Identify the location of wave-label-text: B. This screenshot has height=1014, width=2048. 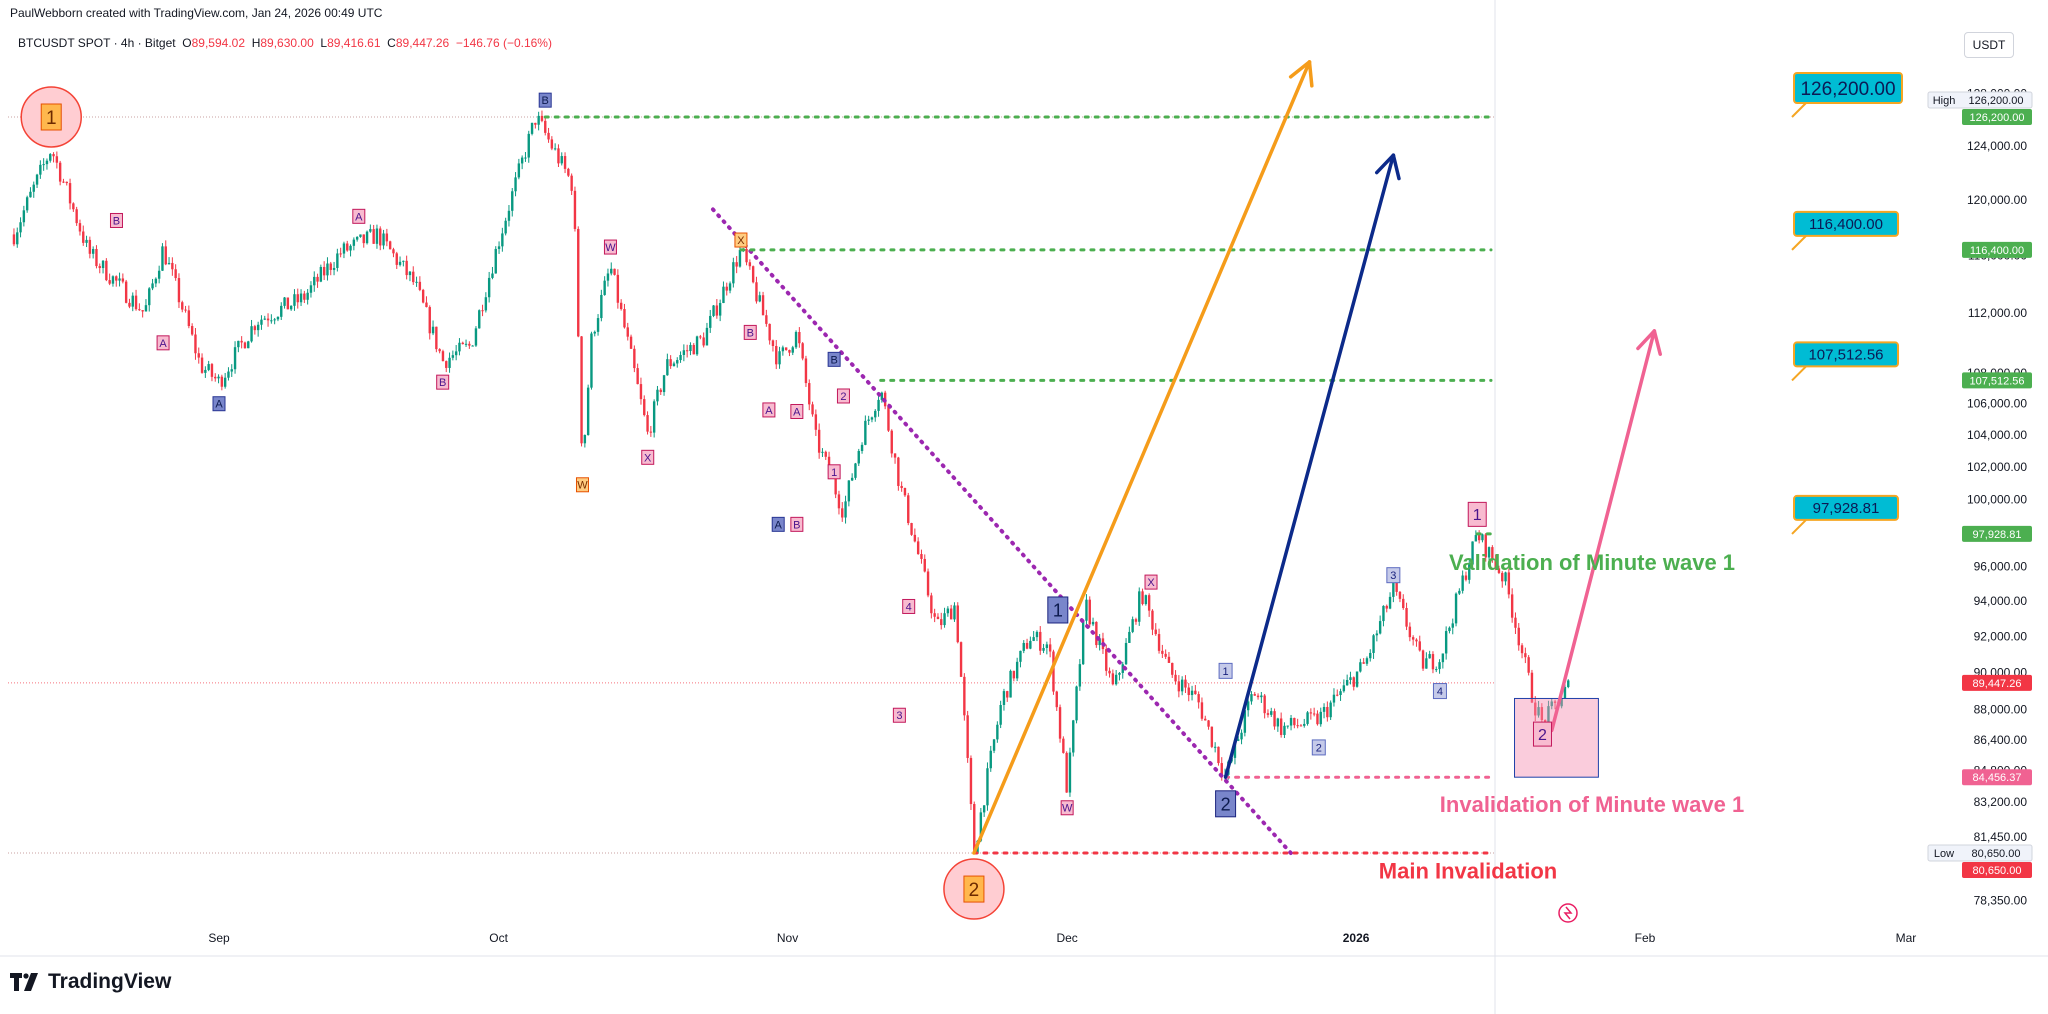
(545, 101).